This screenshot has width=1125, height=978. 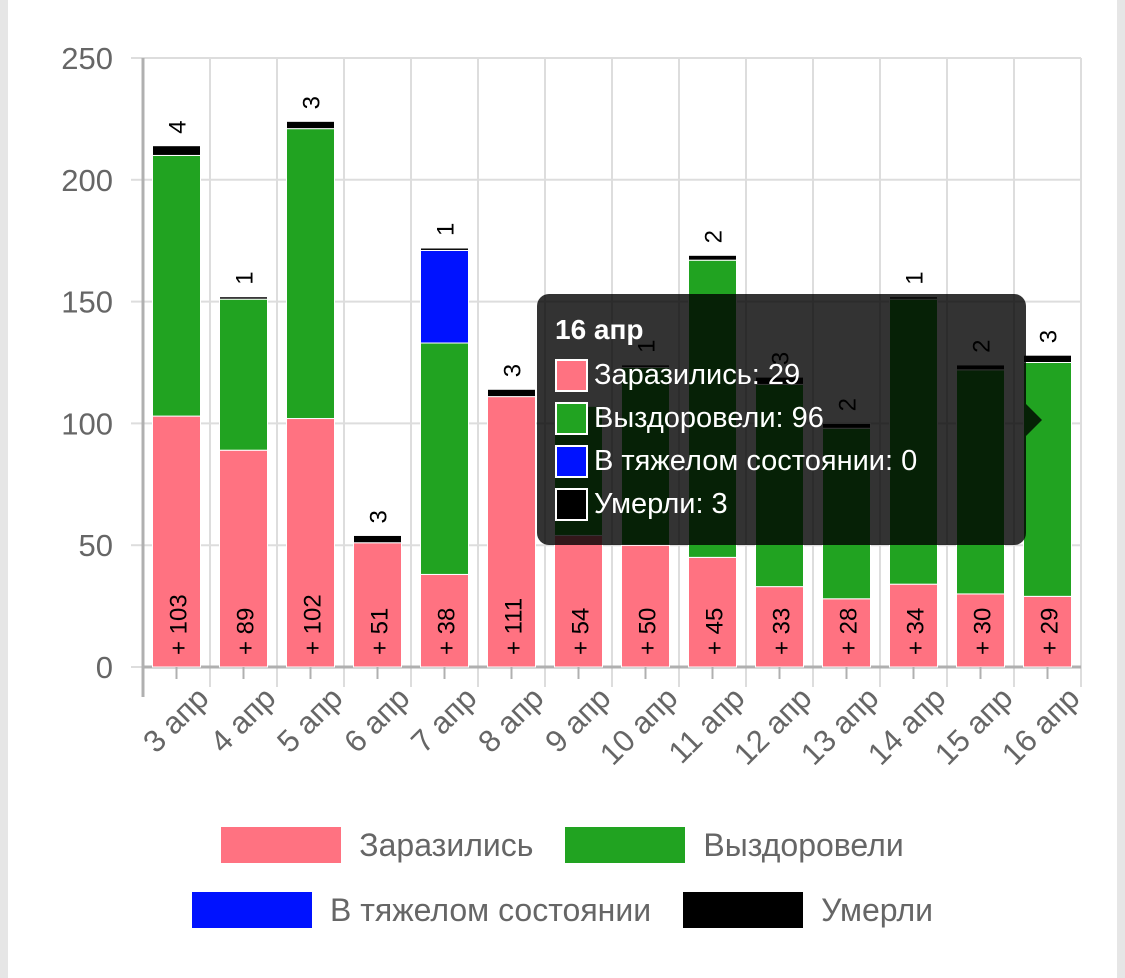 What do you see at coordinates (562, 845) in the screenshot?
I see `legend-row-1: Заразились Выздоровели` at bounding box center [562, 845].